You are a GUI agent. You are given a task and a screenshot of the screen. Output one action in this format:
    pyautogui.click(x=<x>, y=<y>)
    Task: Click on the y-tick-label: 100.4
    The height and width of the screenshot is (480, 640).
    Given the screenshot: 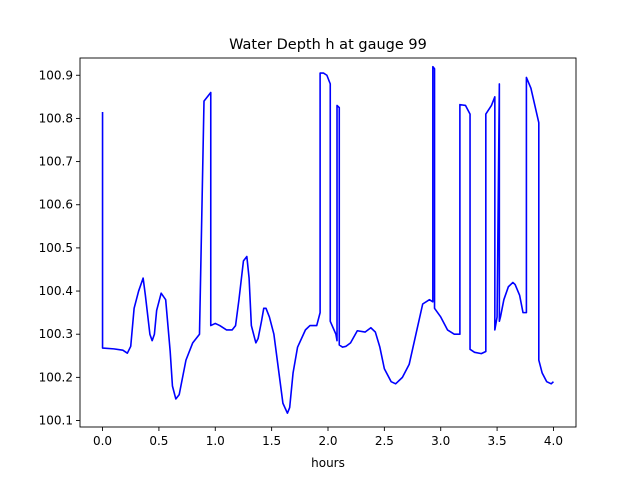 What is the action you would take?
    pyautogui.click(x=56, y=291)
    